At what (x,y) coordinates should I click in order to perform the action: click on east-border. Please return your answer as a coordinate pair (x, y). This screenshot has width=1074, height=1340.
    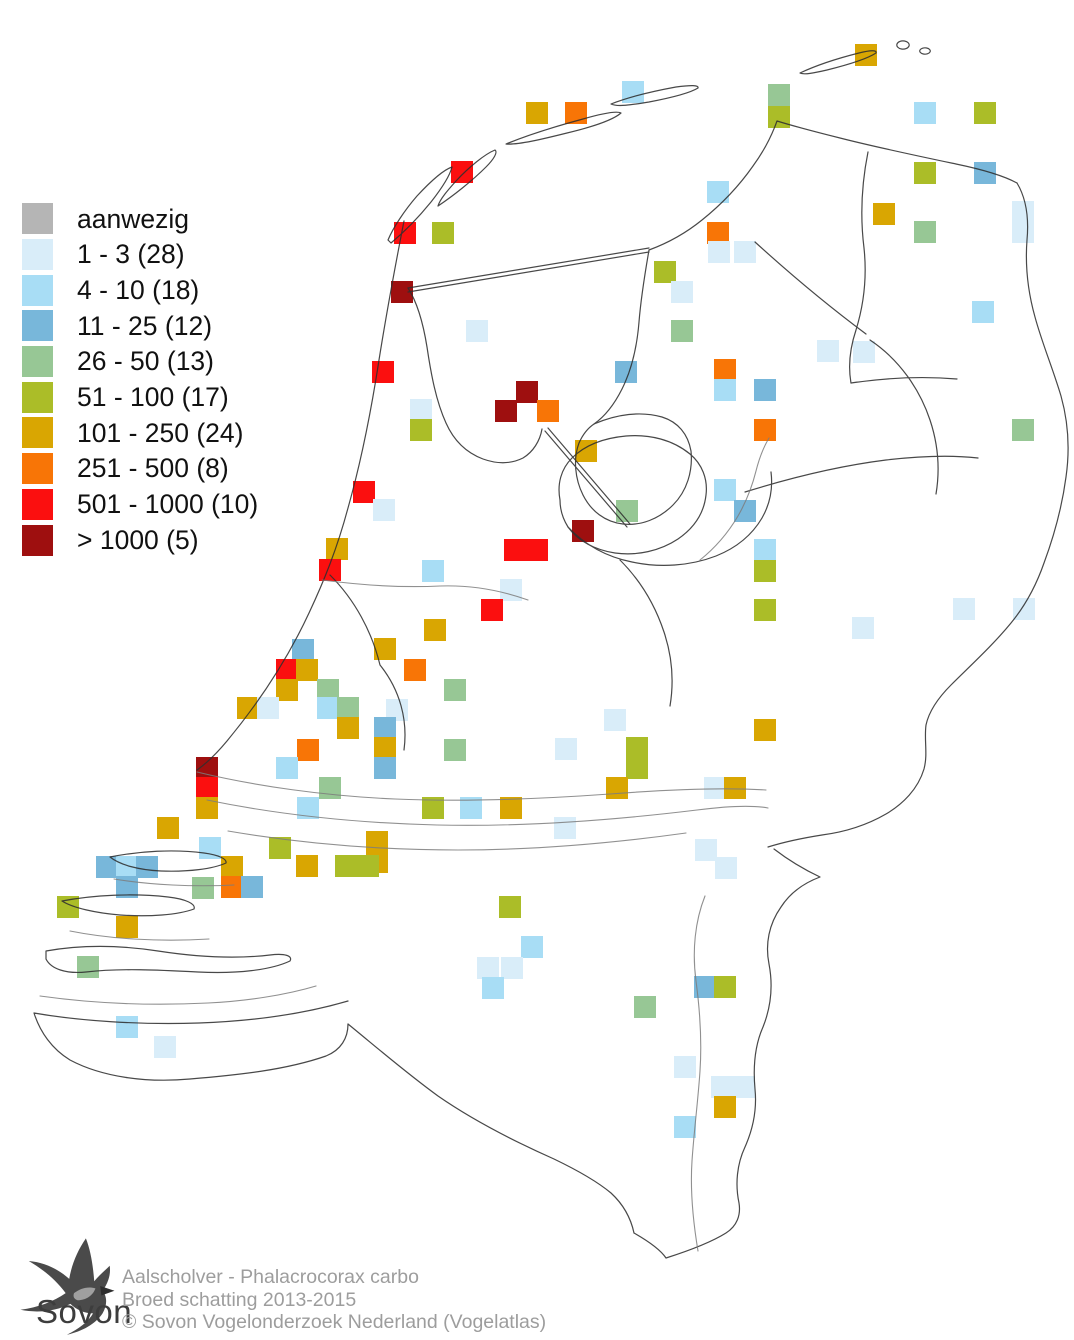
    Looking at the image, I should click on (918, 515).